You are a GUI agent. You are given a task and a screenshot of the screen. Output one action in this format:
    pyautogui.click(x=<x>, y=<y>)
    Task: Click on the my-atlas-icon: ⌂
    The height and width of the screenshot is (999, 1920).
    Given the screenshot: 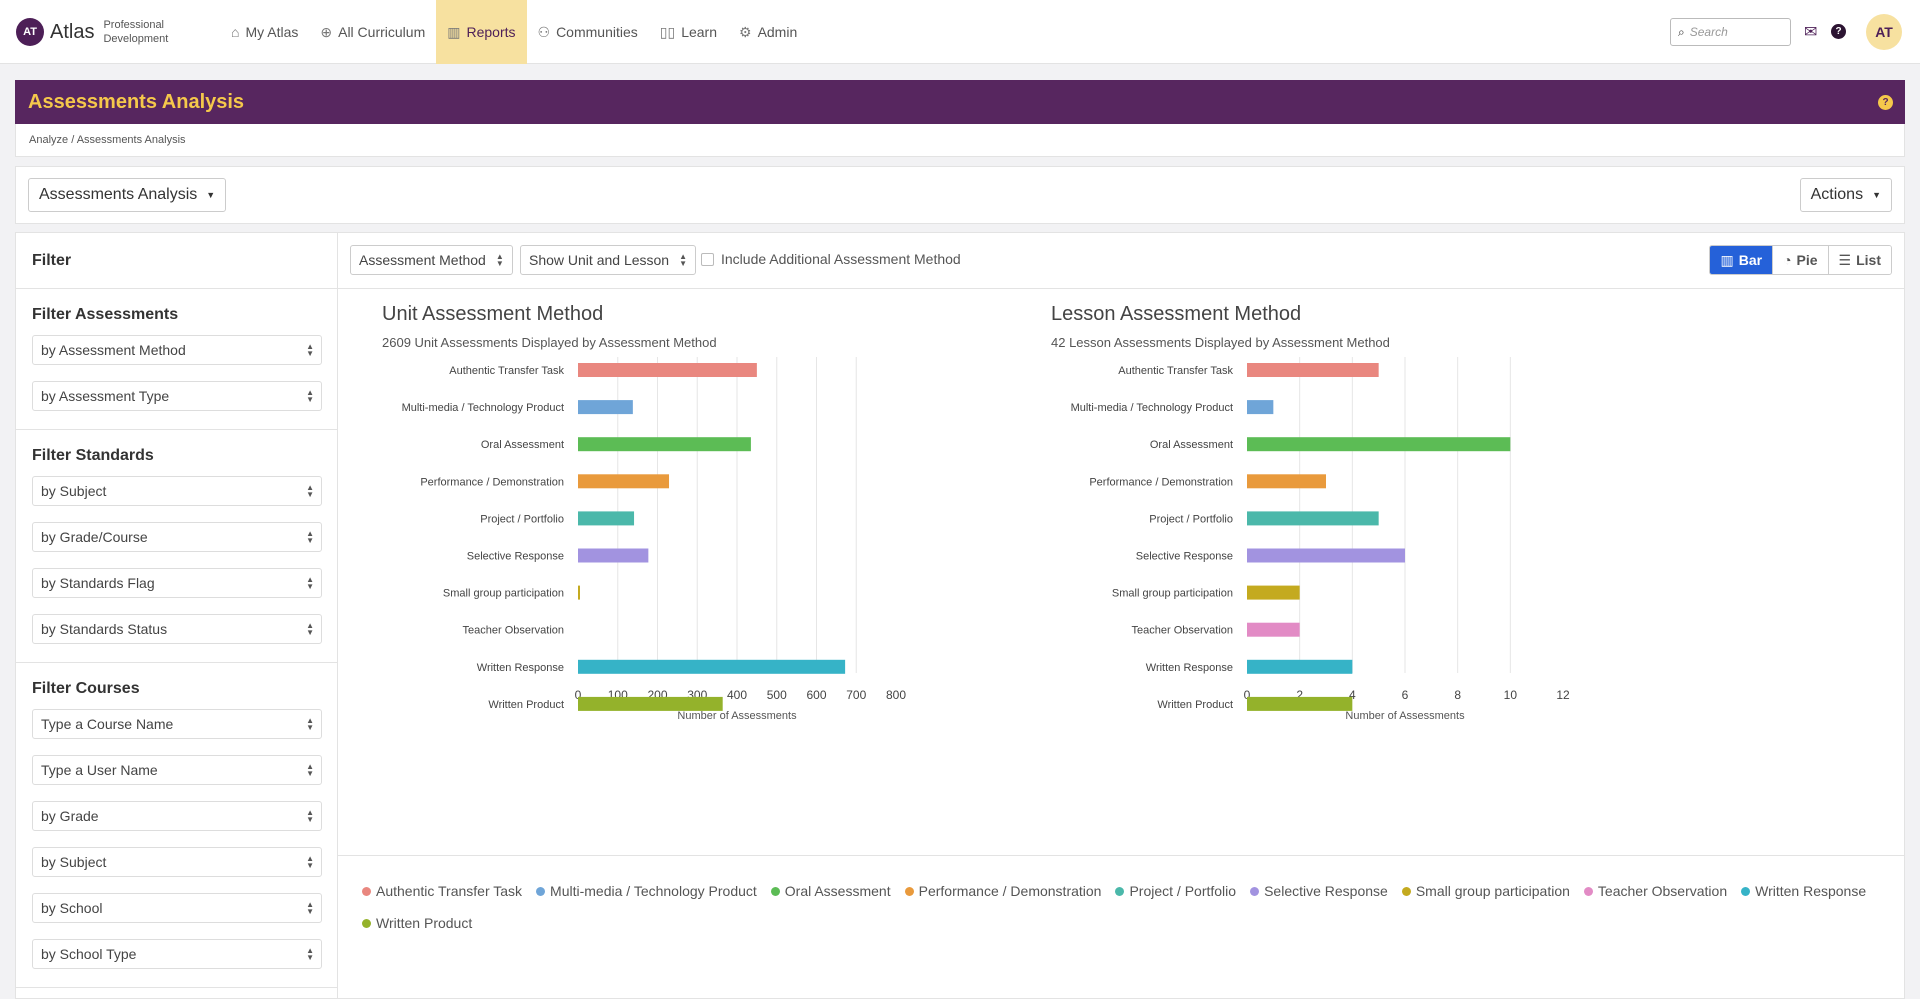 What is the action you would take?
    pyautogui.click(x=235, y=32)
    